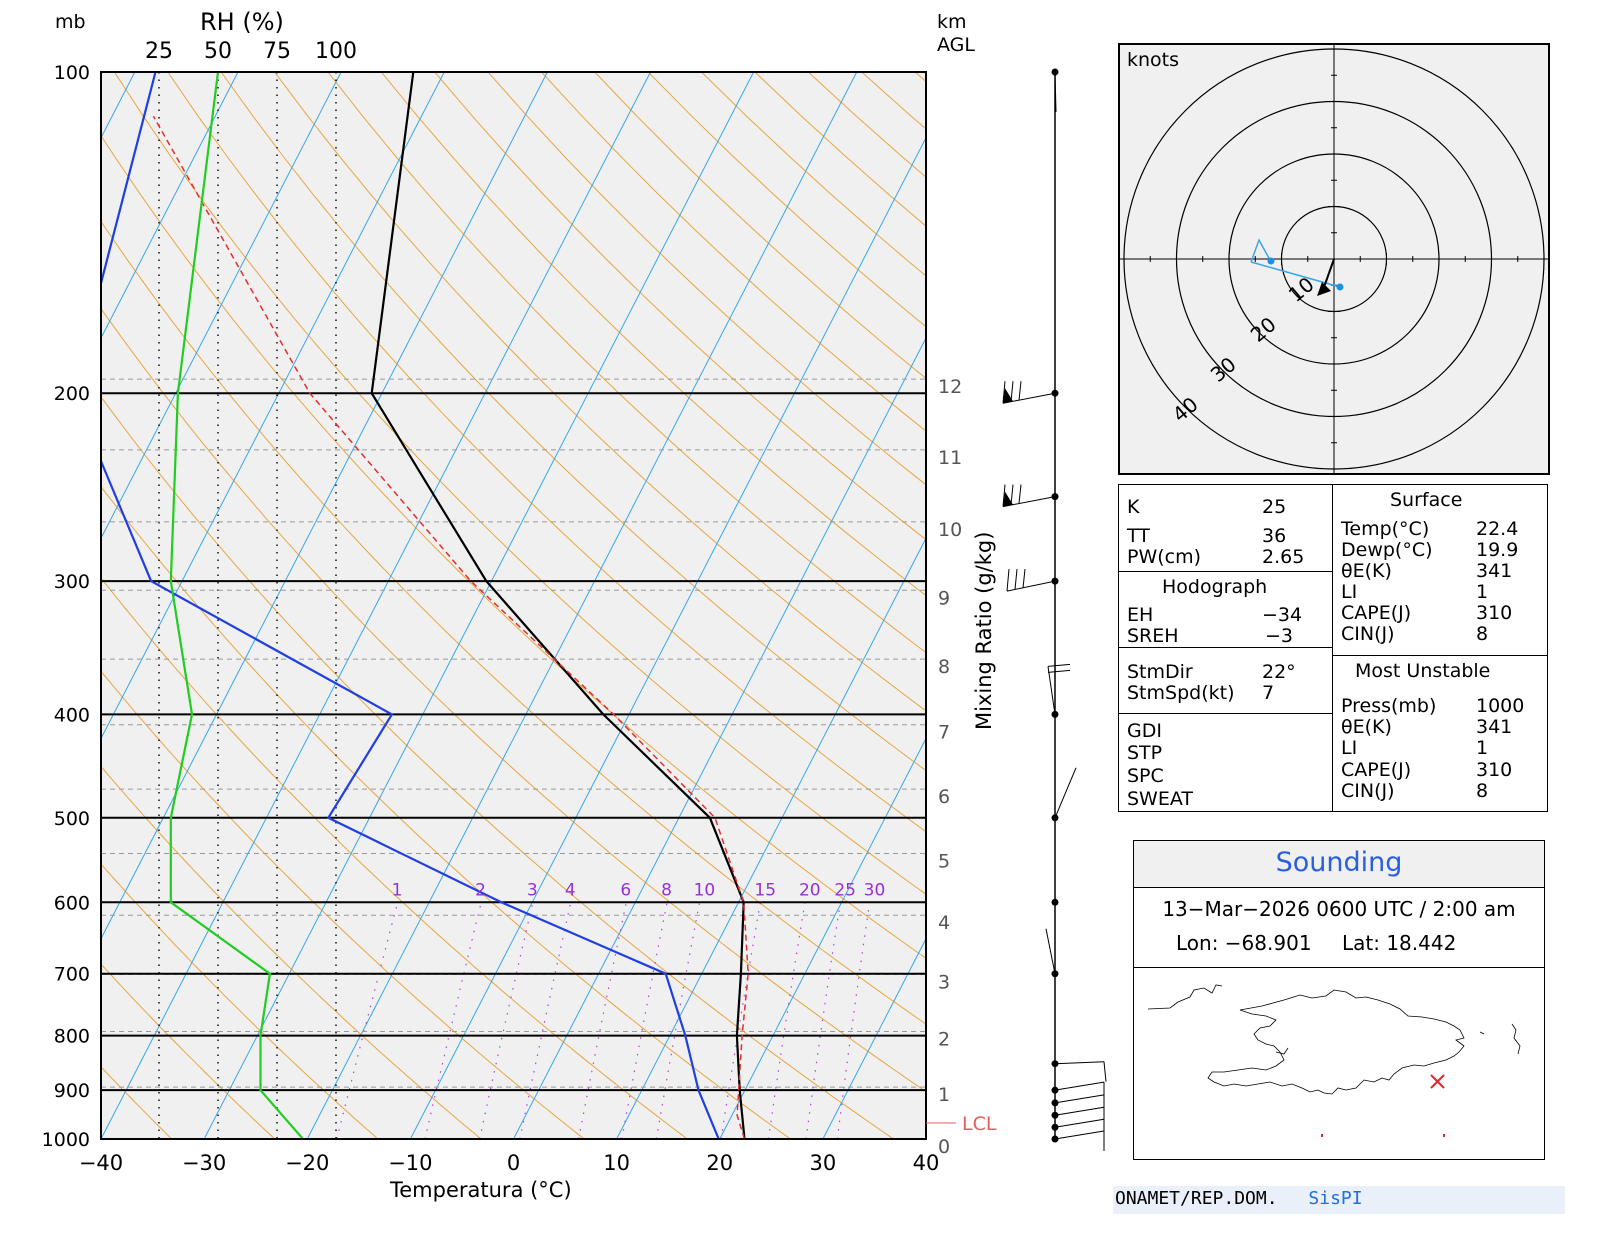 This screenshot has height=1236, width=1600. I want to click on tt-value: 36, so click(1274, 536).